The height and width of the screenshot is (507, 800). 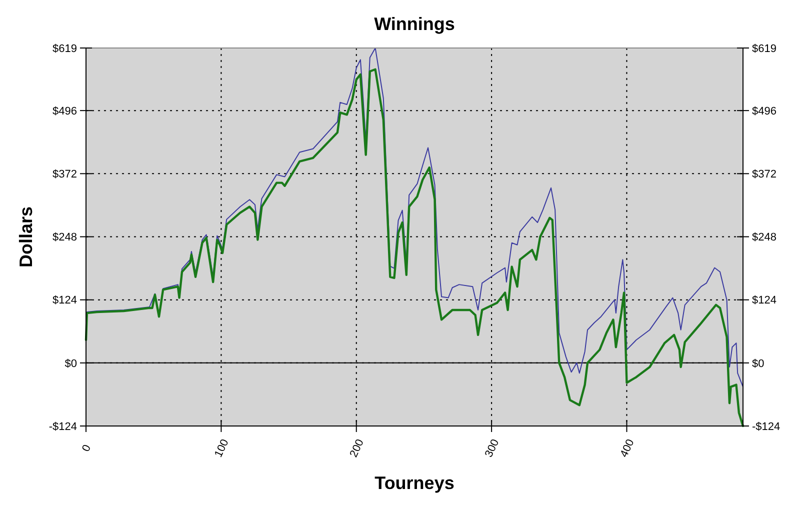 I want to click on chart-title: Winnings, so click(x=414, y=24).